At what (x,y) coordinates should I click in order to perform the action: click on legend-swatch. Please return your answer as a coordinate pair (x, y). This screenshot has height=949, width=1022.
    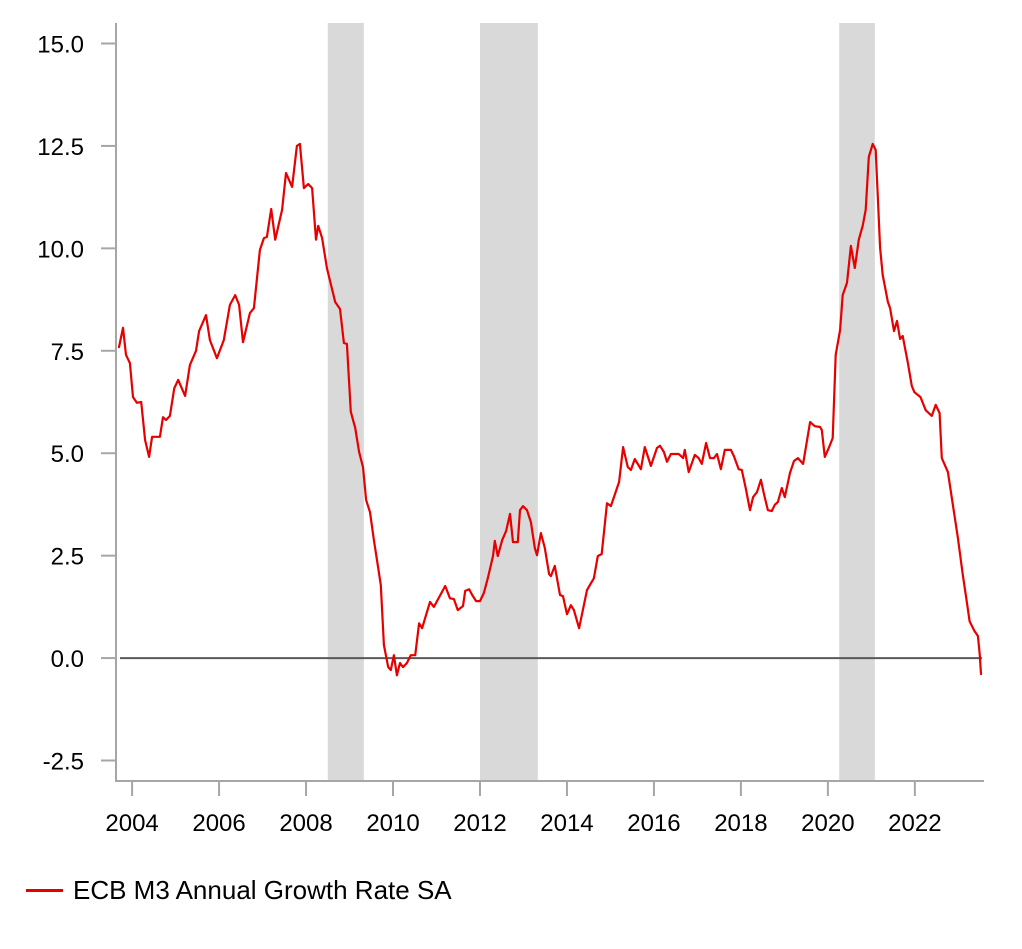
    Looking at the image, I should click on (44, 890).